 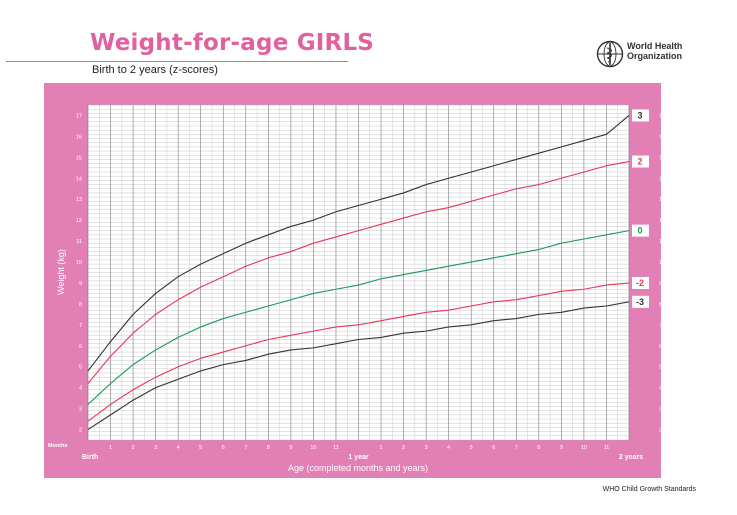 What do you see at coordinates (155, 70) in the screenshot?
I see `chart-subtitle: Birth to 2 years (z-scores)` at bounding box center [155, 70].